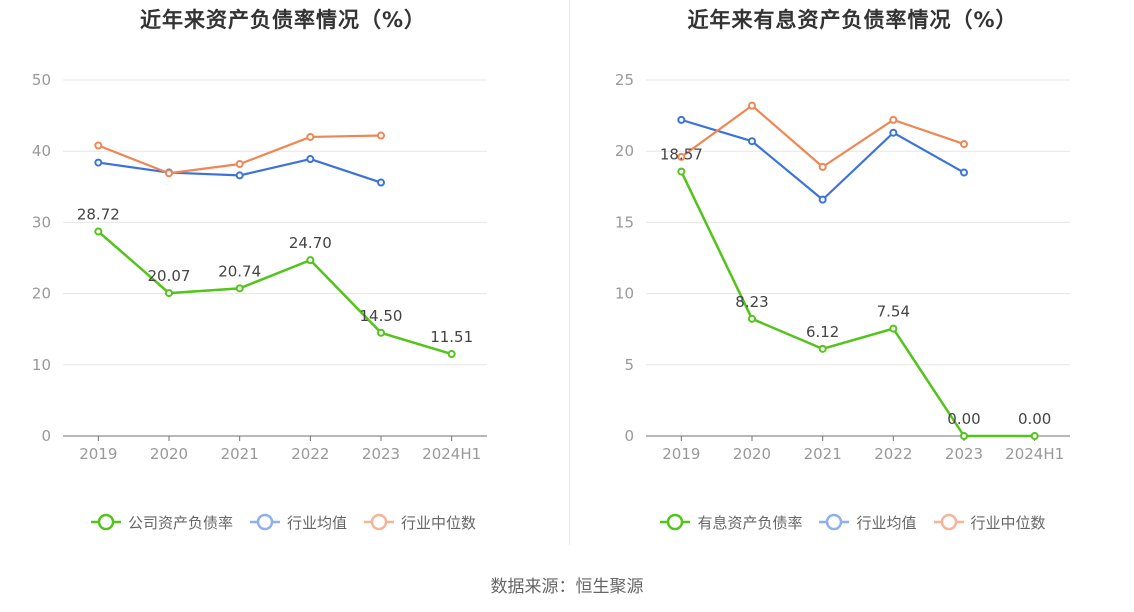  I want to click on chart-title: 近年来资产负债率情况（%）, so click(283, 20).